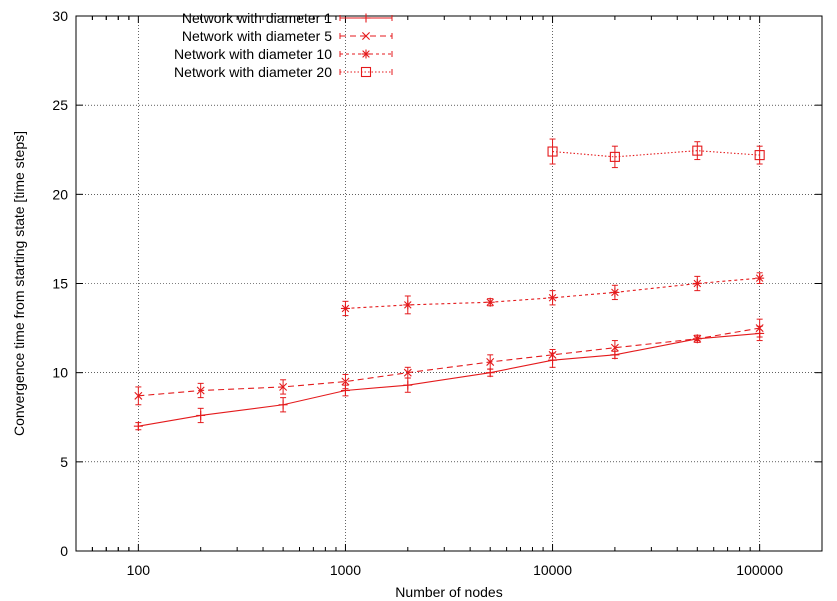 The height and width of the screenshot is (601, 837). I want to click on x-axis-title: Number of nodes, so click(448, 592).